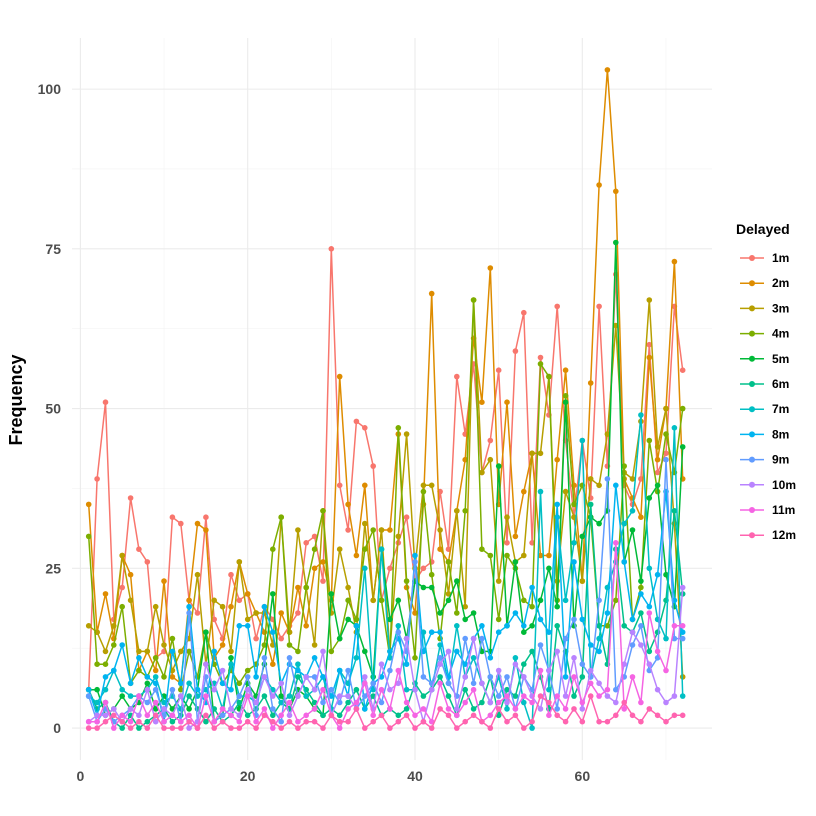 Image resolution: width=816 pixels, height=816 pixels. I want to click on legend-item: 9m, so click(764, 460).